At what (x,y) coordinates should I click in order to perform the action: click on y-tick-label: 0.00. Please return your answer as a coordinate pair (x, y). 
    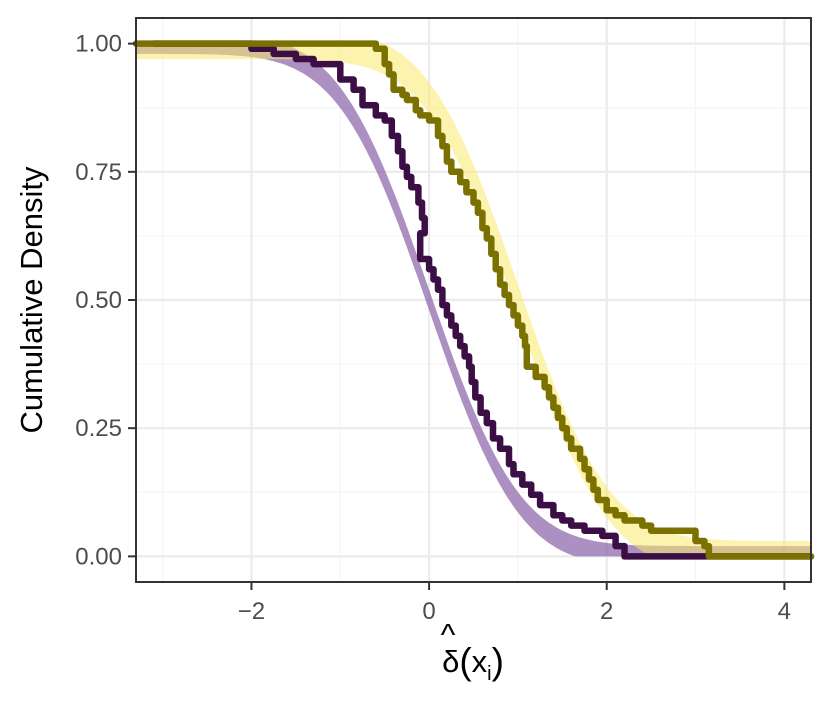
    Looking at the image, I should click on (98, 556).